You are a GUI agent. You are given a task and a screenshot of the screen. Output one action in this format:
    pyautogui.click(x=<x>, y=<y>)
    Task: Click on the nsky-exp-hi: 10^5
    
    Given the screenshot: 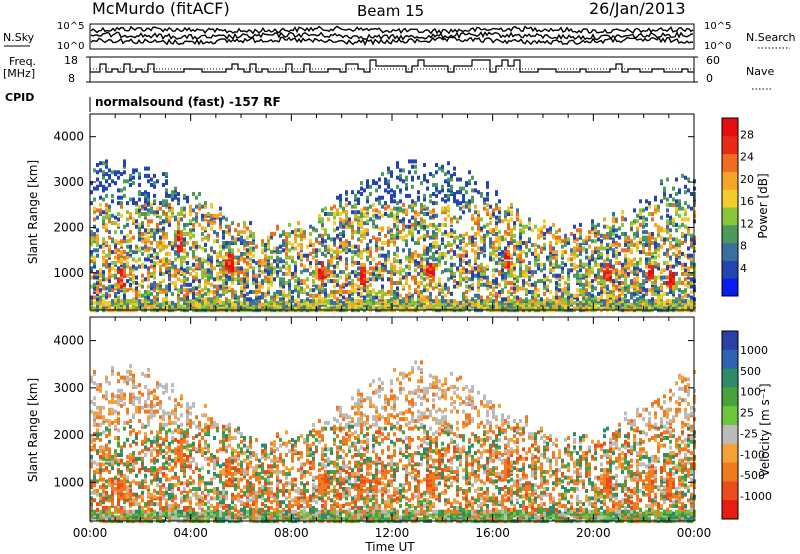 What is the action you would take?
    pyautogui.click(x=70, y=26)
    